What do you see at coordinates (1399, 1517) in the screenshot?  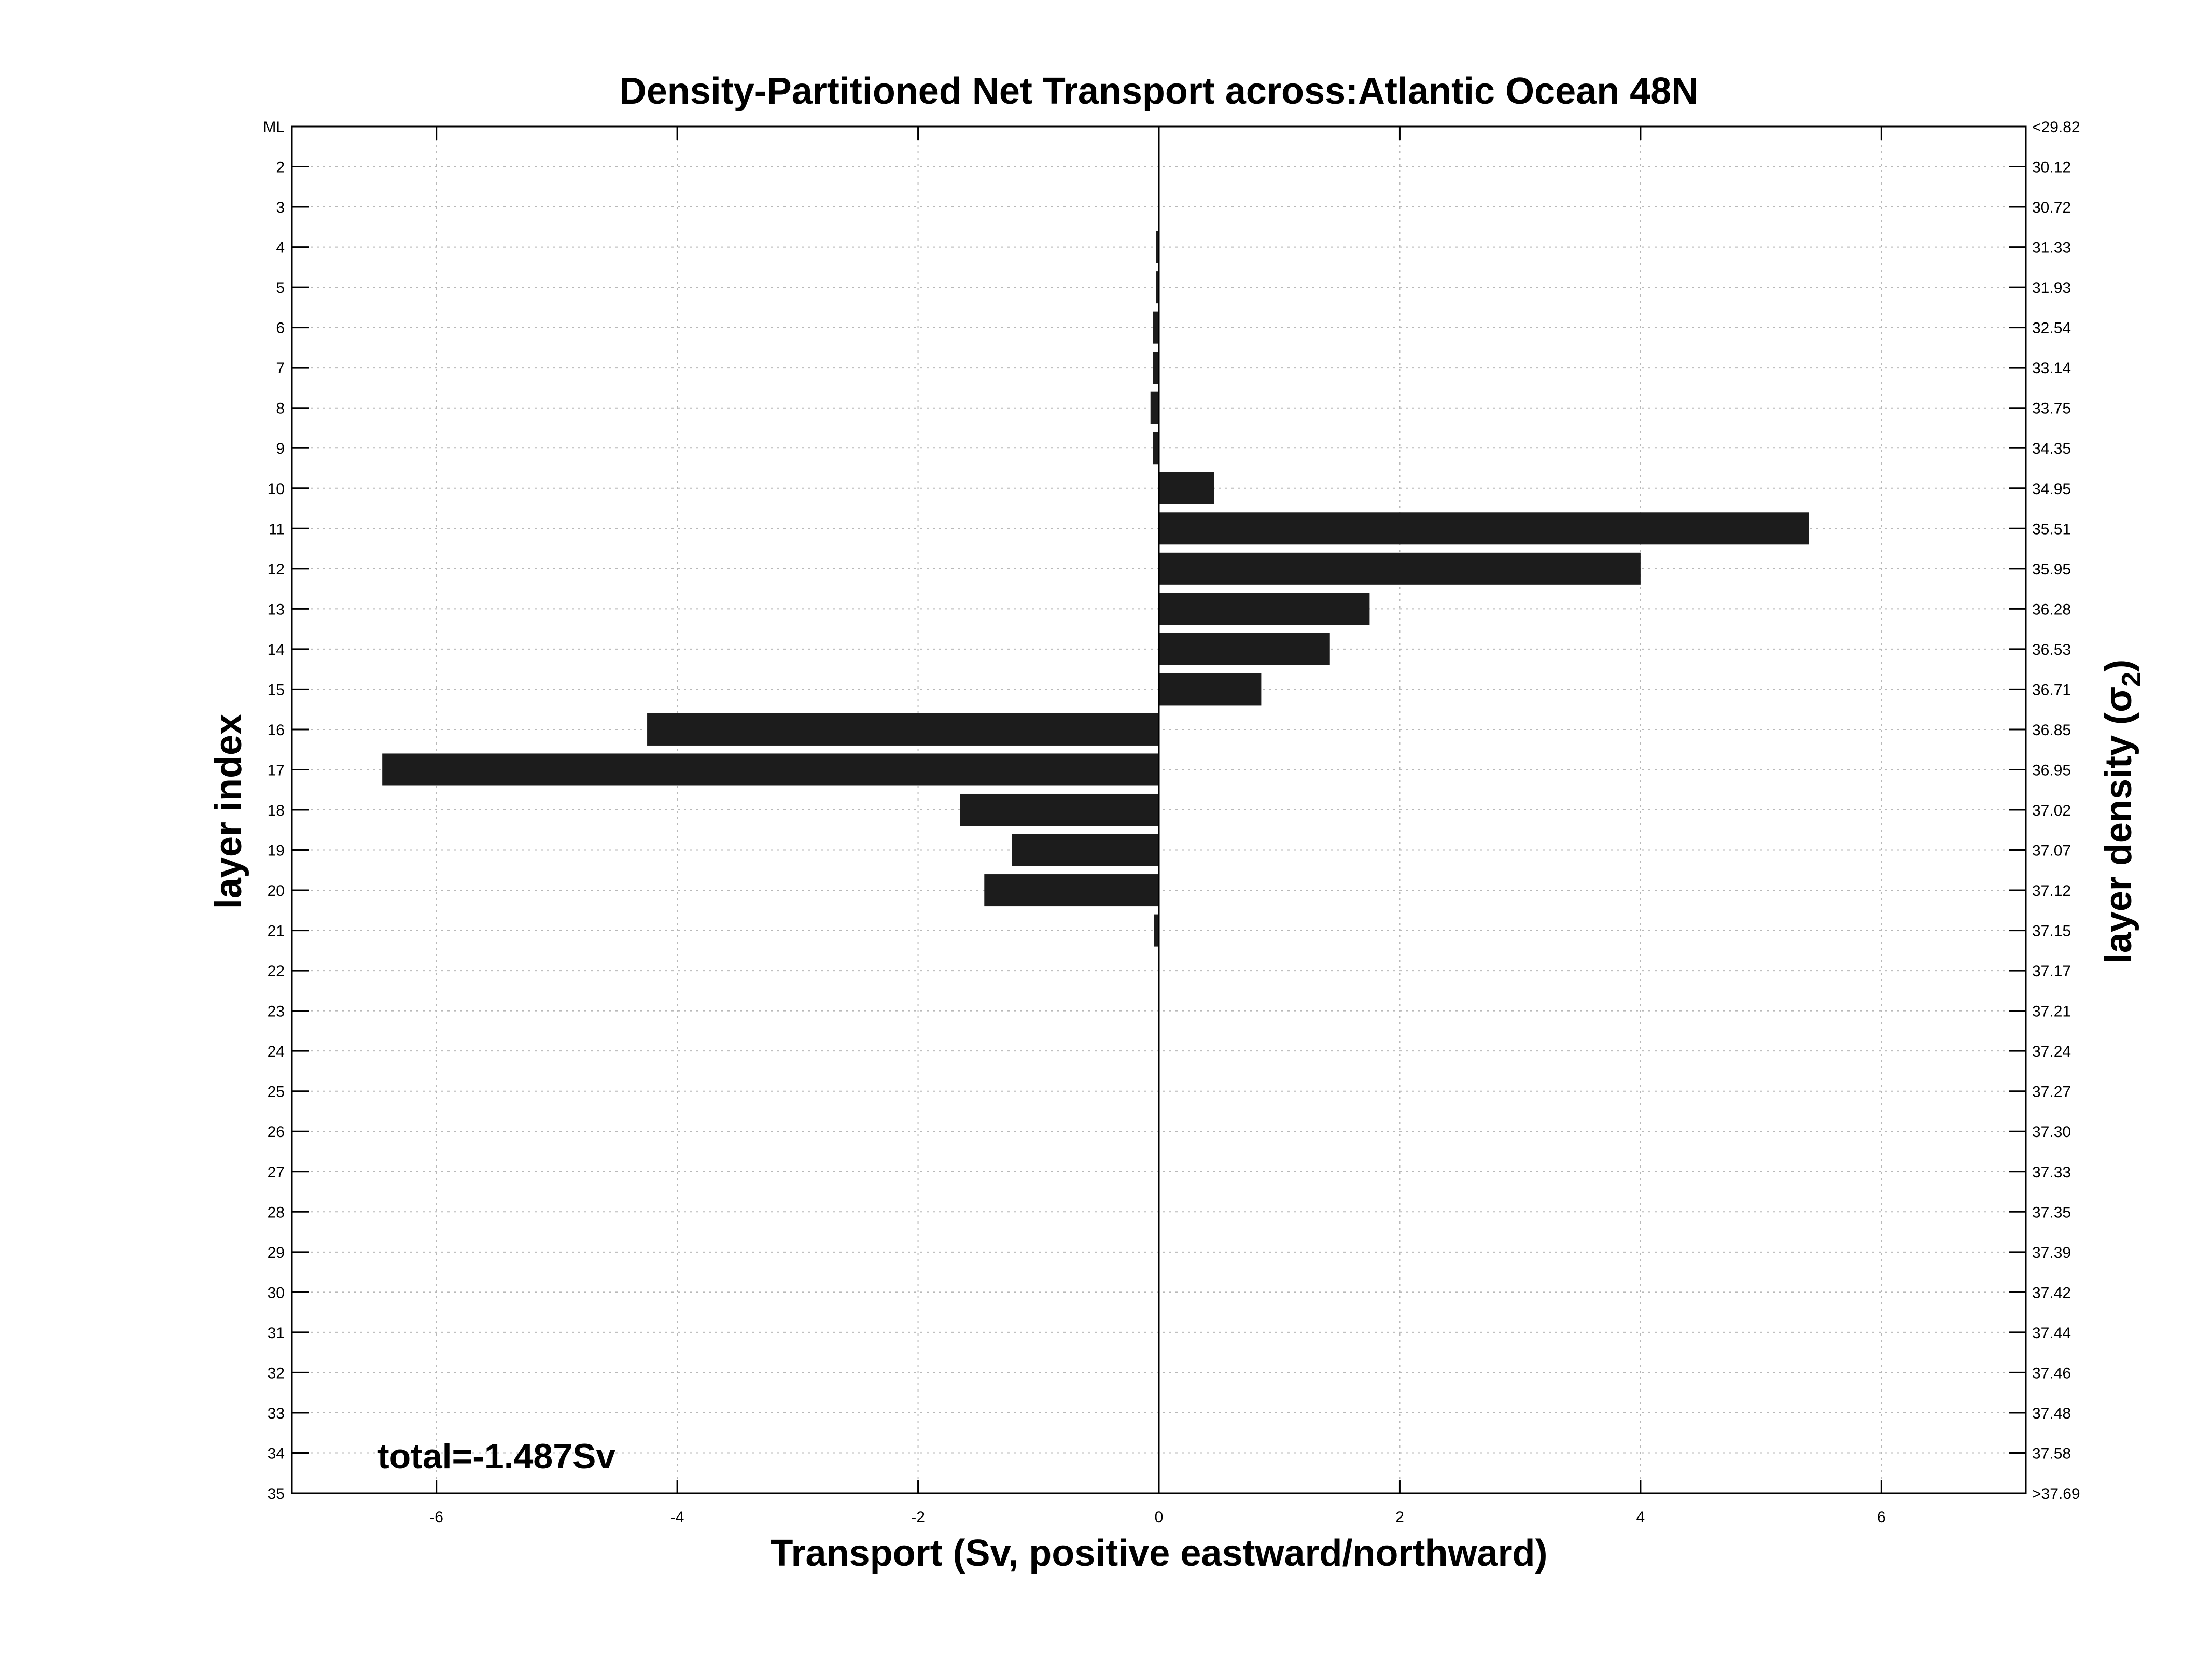 I see `x-tick-label: 2` at bounding box center [1399, 1517].